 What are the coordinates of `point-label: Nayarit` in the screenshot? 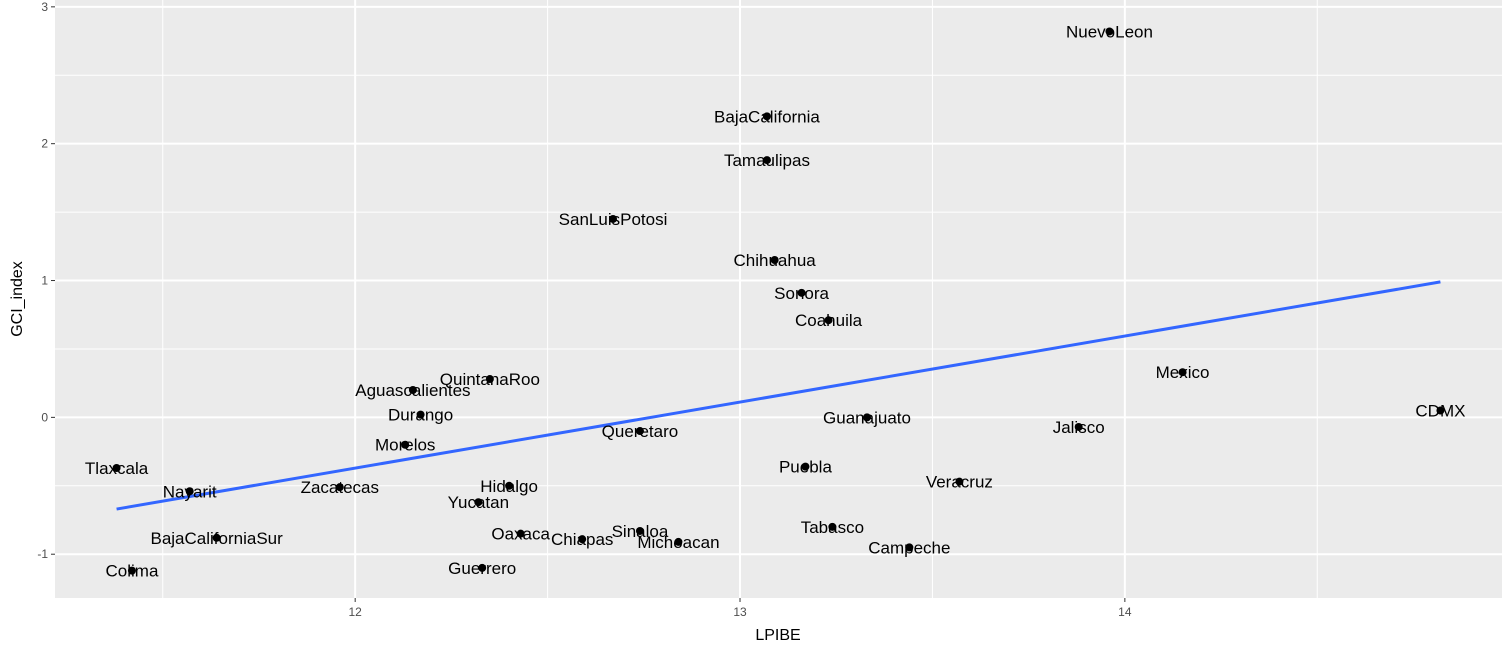 It's located at (190, 491).